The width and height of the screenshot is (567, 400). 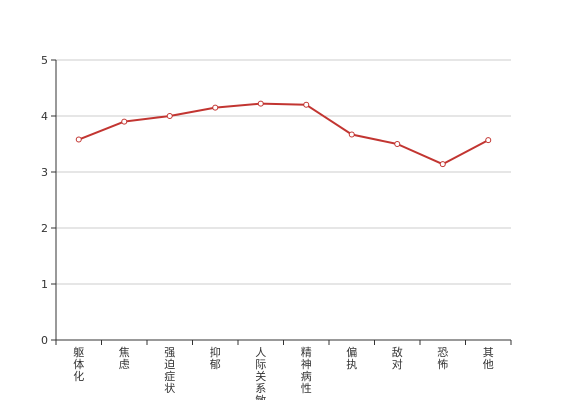 What do you see at coordinates (260, 373) in the screenshot?
I see `x-tick-label: 人际关系敏感` at bounding box center [260, 373].